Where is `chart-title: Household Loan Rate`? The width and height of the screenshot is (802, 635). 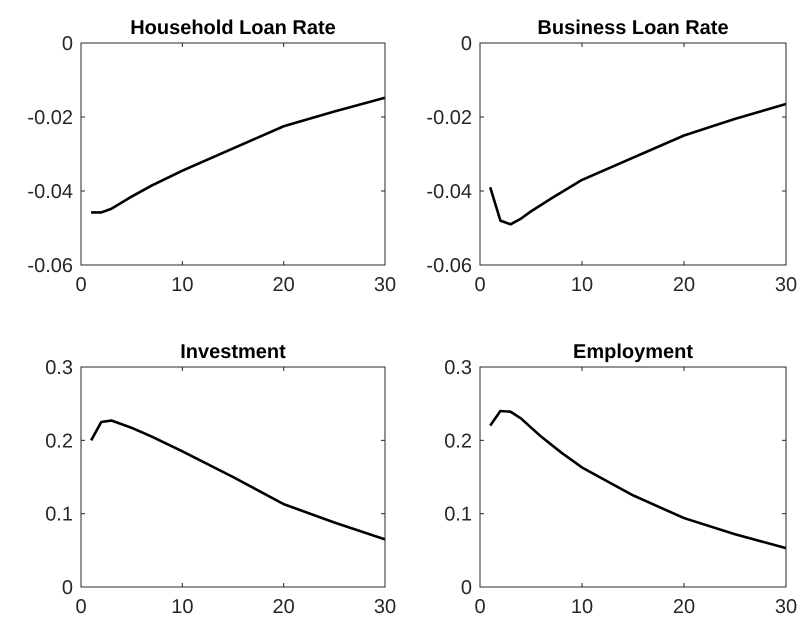 chart-title: Household Loan Rate is located at coordinates (233, 28).